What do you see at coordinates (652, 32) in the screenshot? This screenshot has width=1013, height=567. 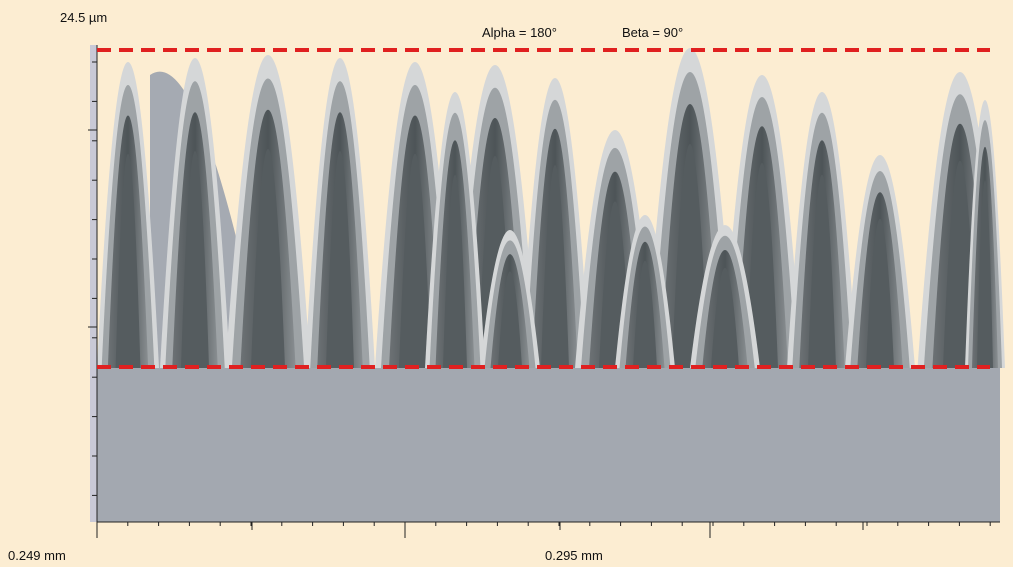 I see `beta-label: Beta = 90°` at bounding box center [652, 32].